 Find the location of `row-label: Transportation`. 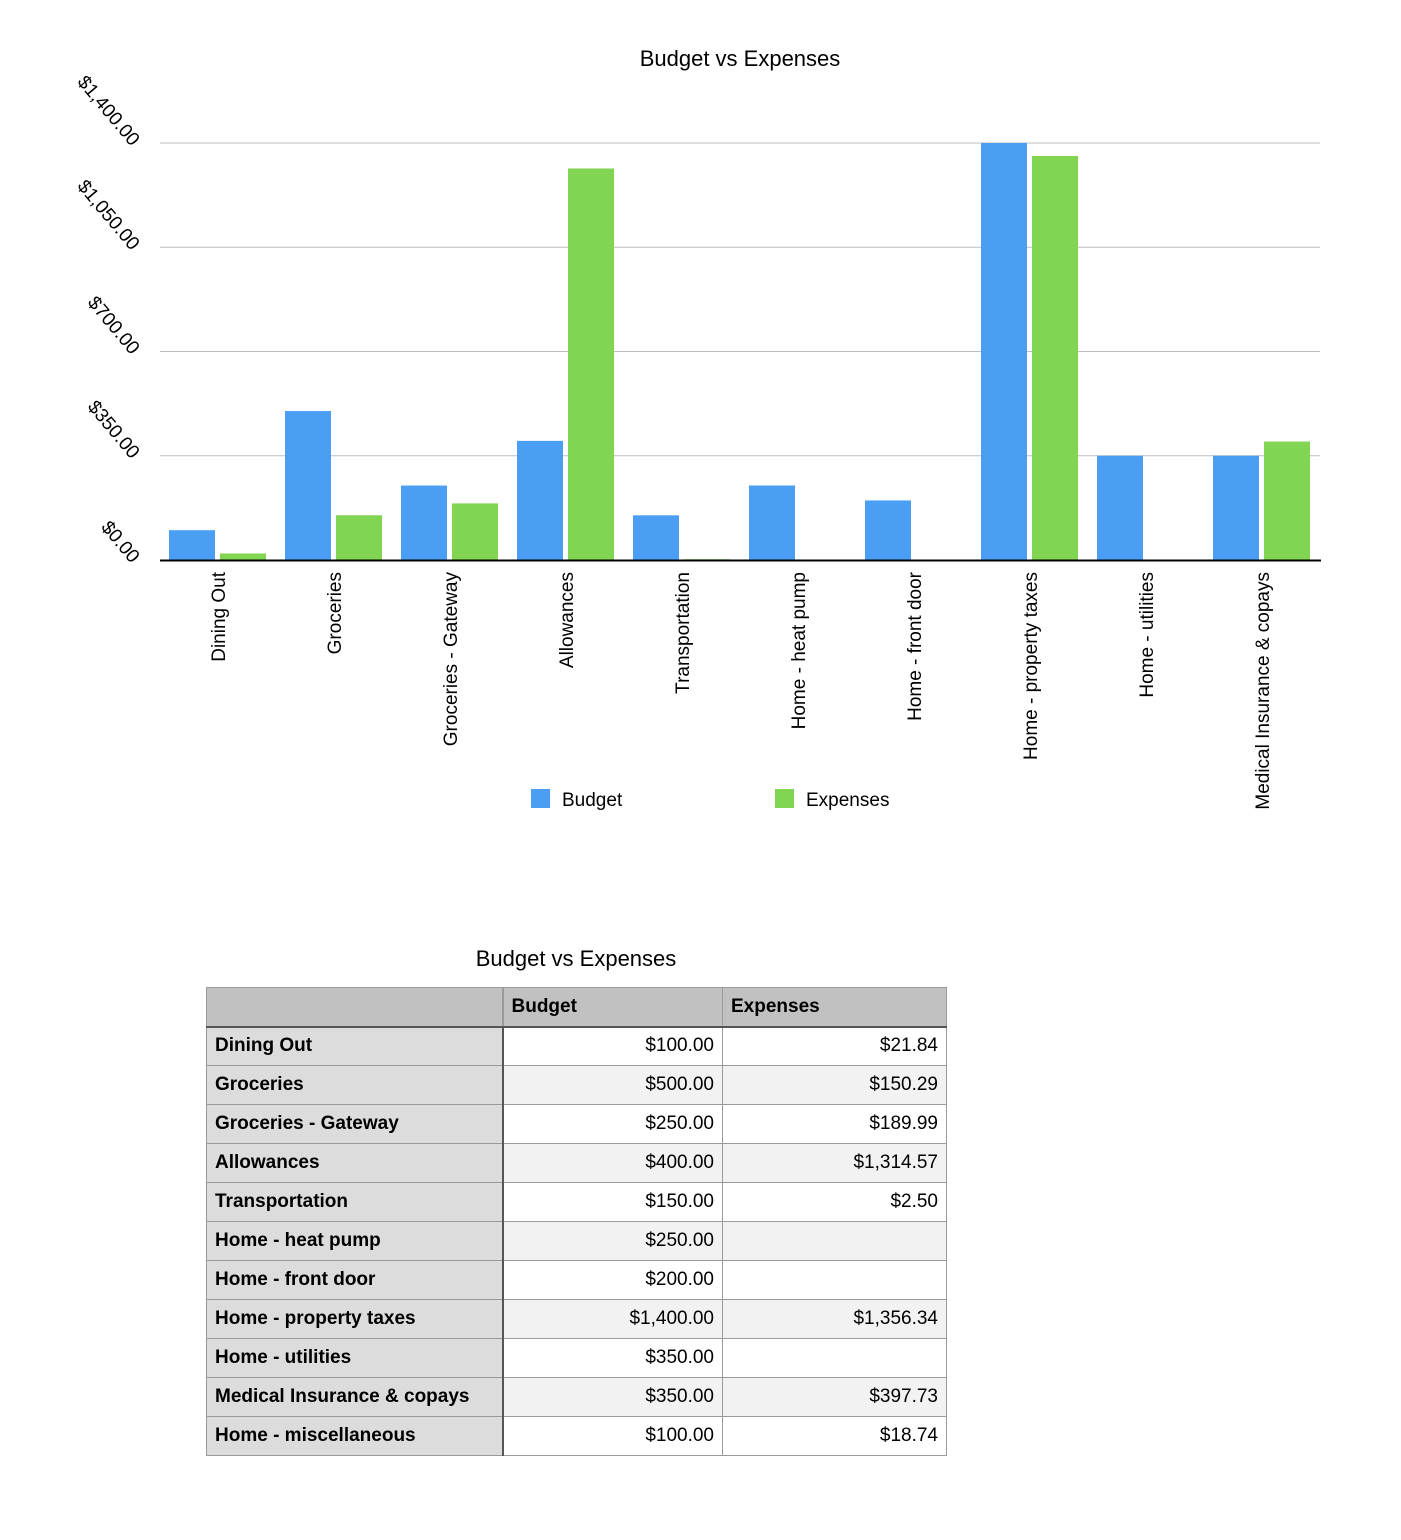

row-label: Transportation is located at coordinates (355, 1202).